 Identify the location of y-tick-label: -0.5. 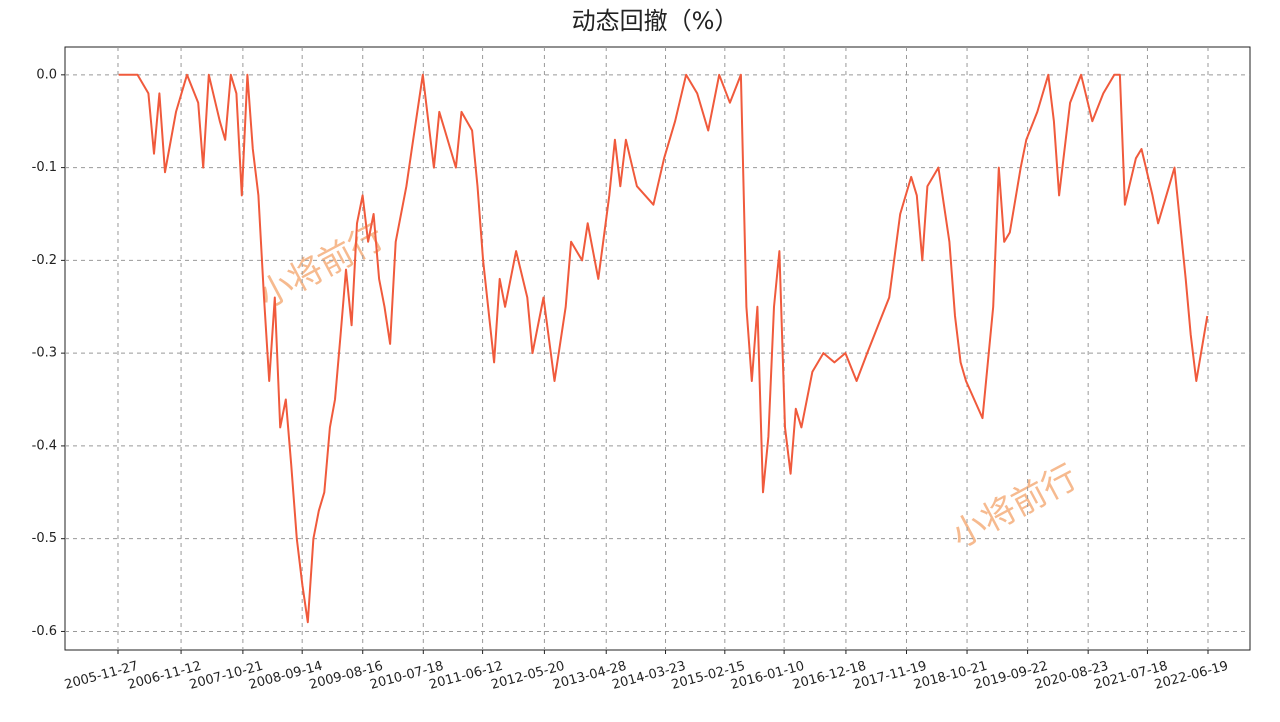
(44, 538).